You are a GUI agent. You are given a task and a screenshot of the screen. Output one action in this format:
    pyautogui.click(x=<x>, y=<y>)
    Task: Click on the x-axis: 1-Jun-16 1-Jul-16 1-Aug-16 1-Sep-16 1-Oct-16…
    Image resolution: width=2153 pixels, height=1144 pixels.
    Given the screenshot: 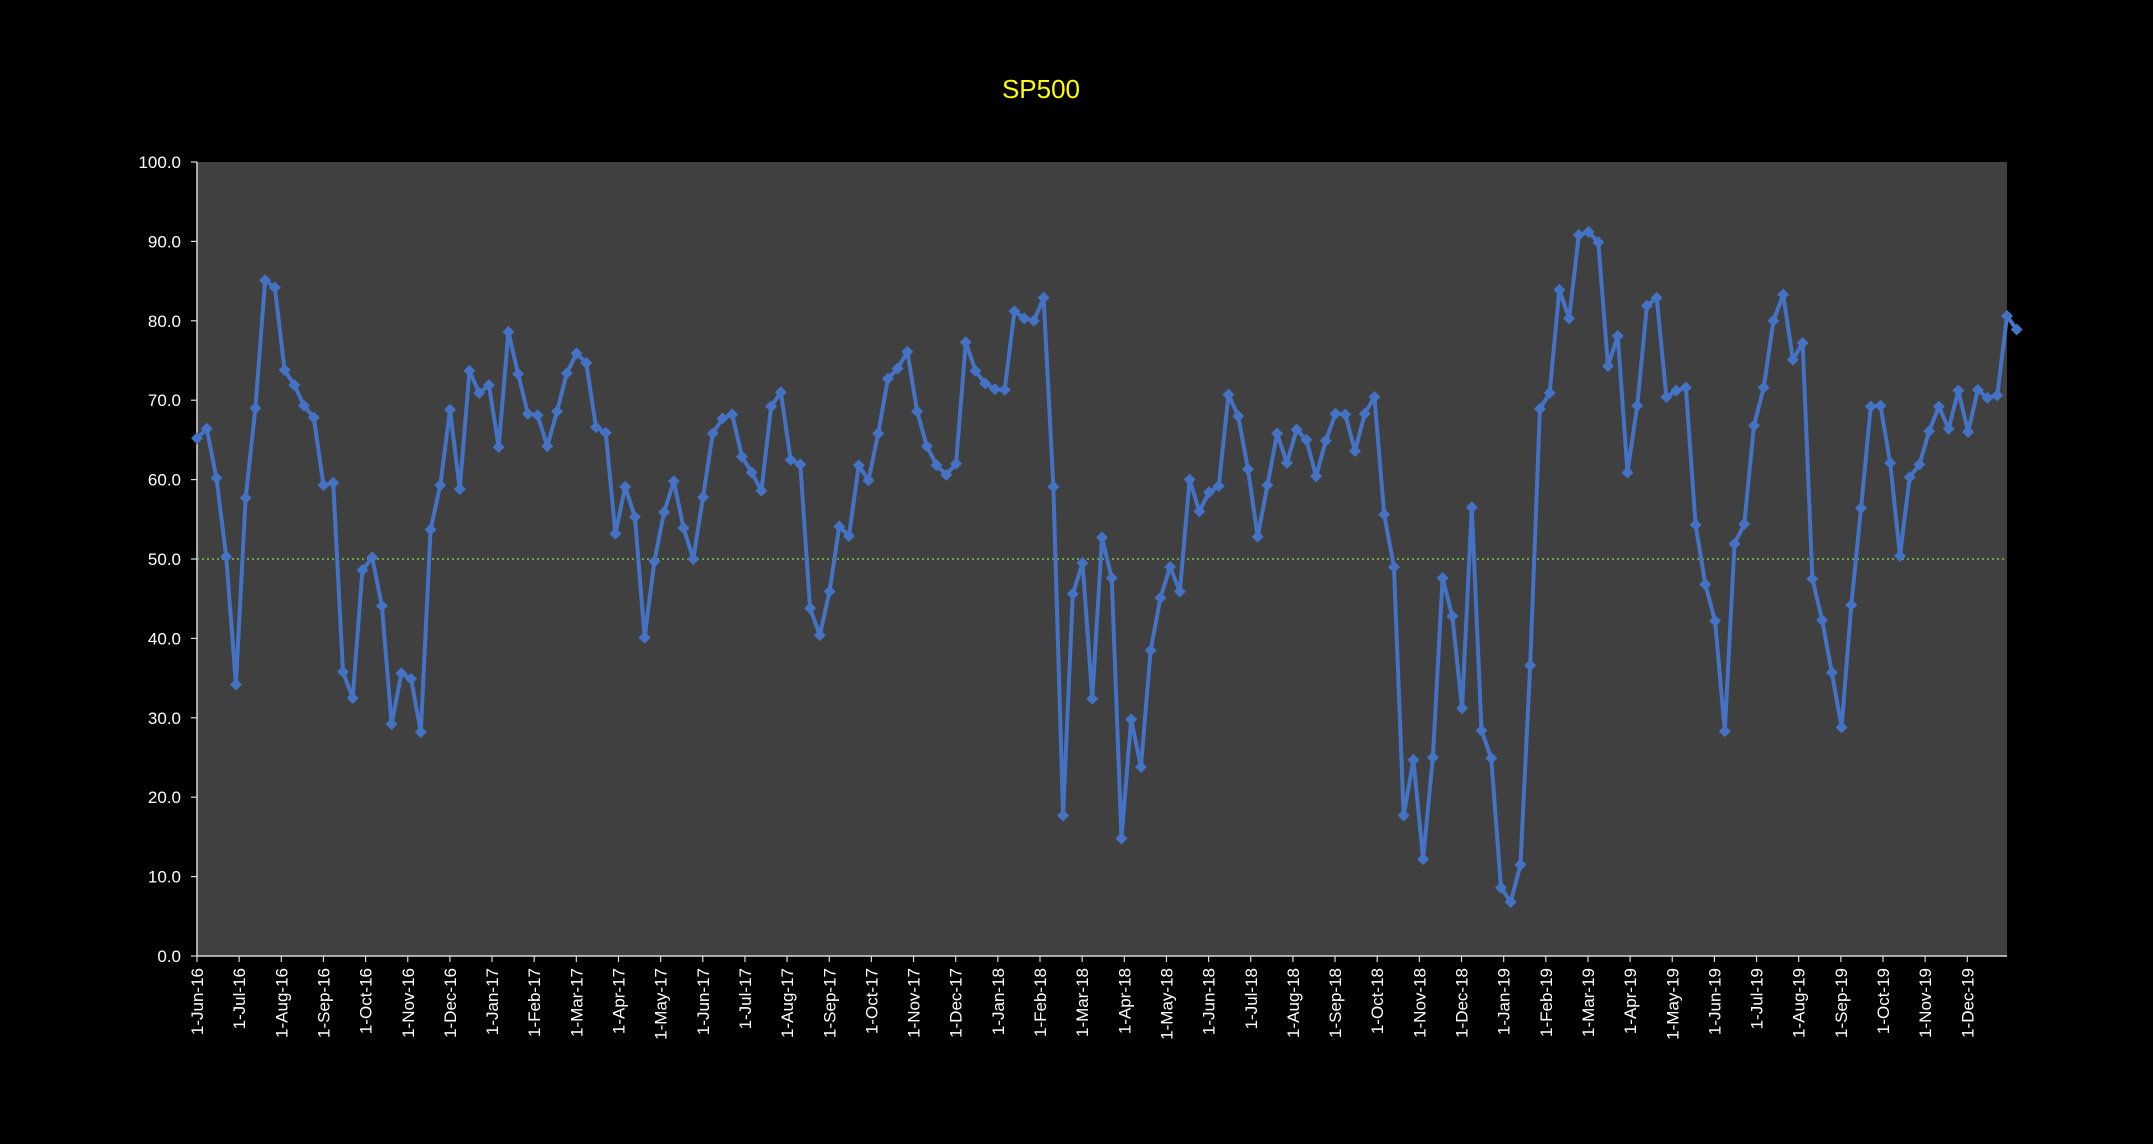 What is the action you would take?
    pyautogui.click(x=1097, y=997)
    